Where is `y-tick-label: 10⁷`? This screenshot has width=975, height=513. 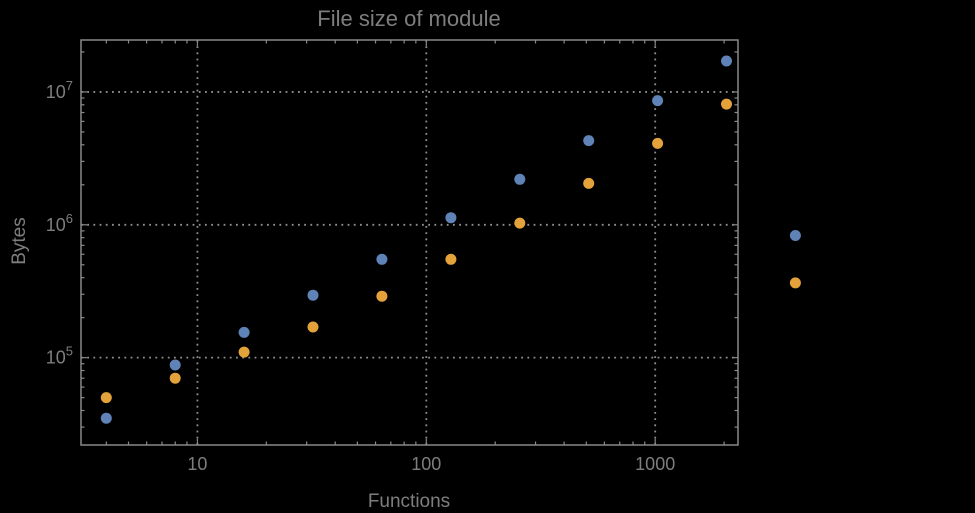
y-tick-label: 10⁷ is located at coordinates (59, 90).